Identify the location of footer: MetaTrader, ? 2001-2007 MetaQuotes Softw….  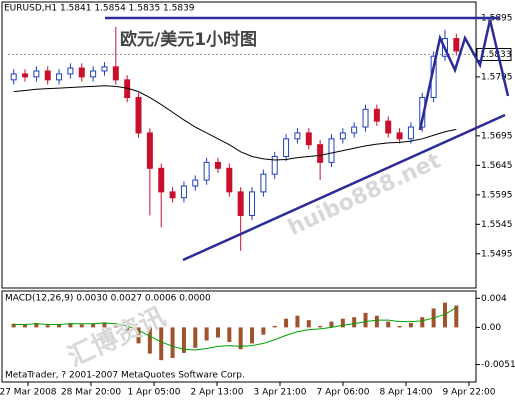
(125, 376).